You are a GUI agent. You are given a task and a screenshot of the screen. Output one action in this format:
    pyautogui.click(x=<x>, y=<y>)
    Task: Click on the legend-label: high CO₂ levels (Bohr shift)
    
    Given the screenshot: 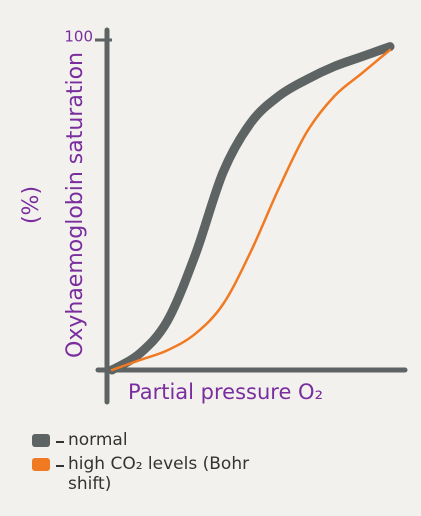 What is the action you would take?
    pyautogui.click(x=159, y=474)
    